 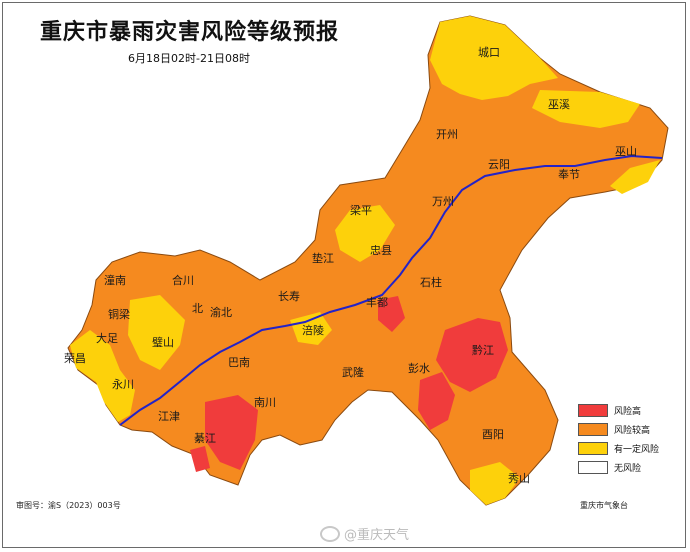 I want to click on legend-swatch-some, so click(x=593, y=448).